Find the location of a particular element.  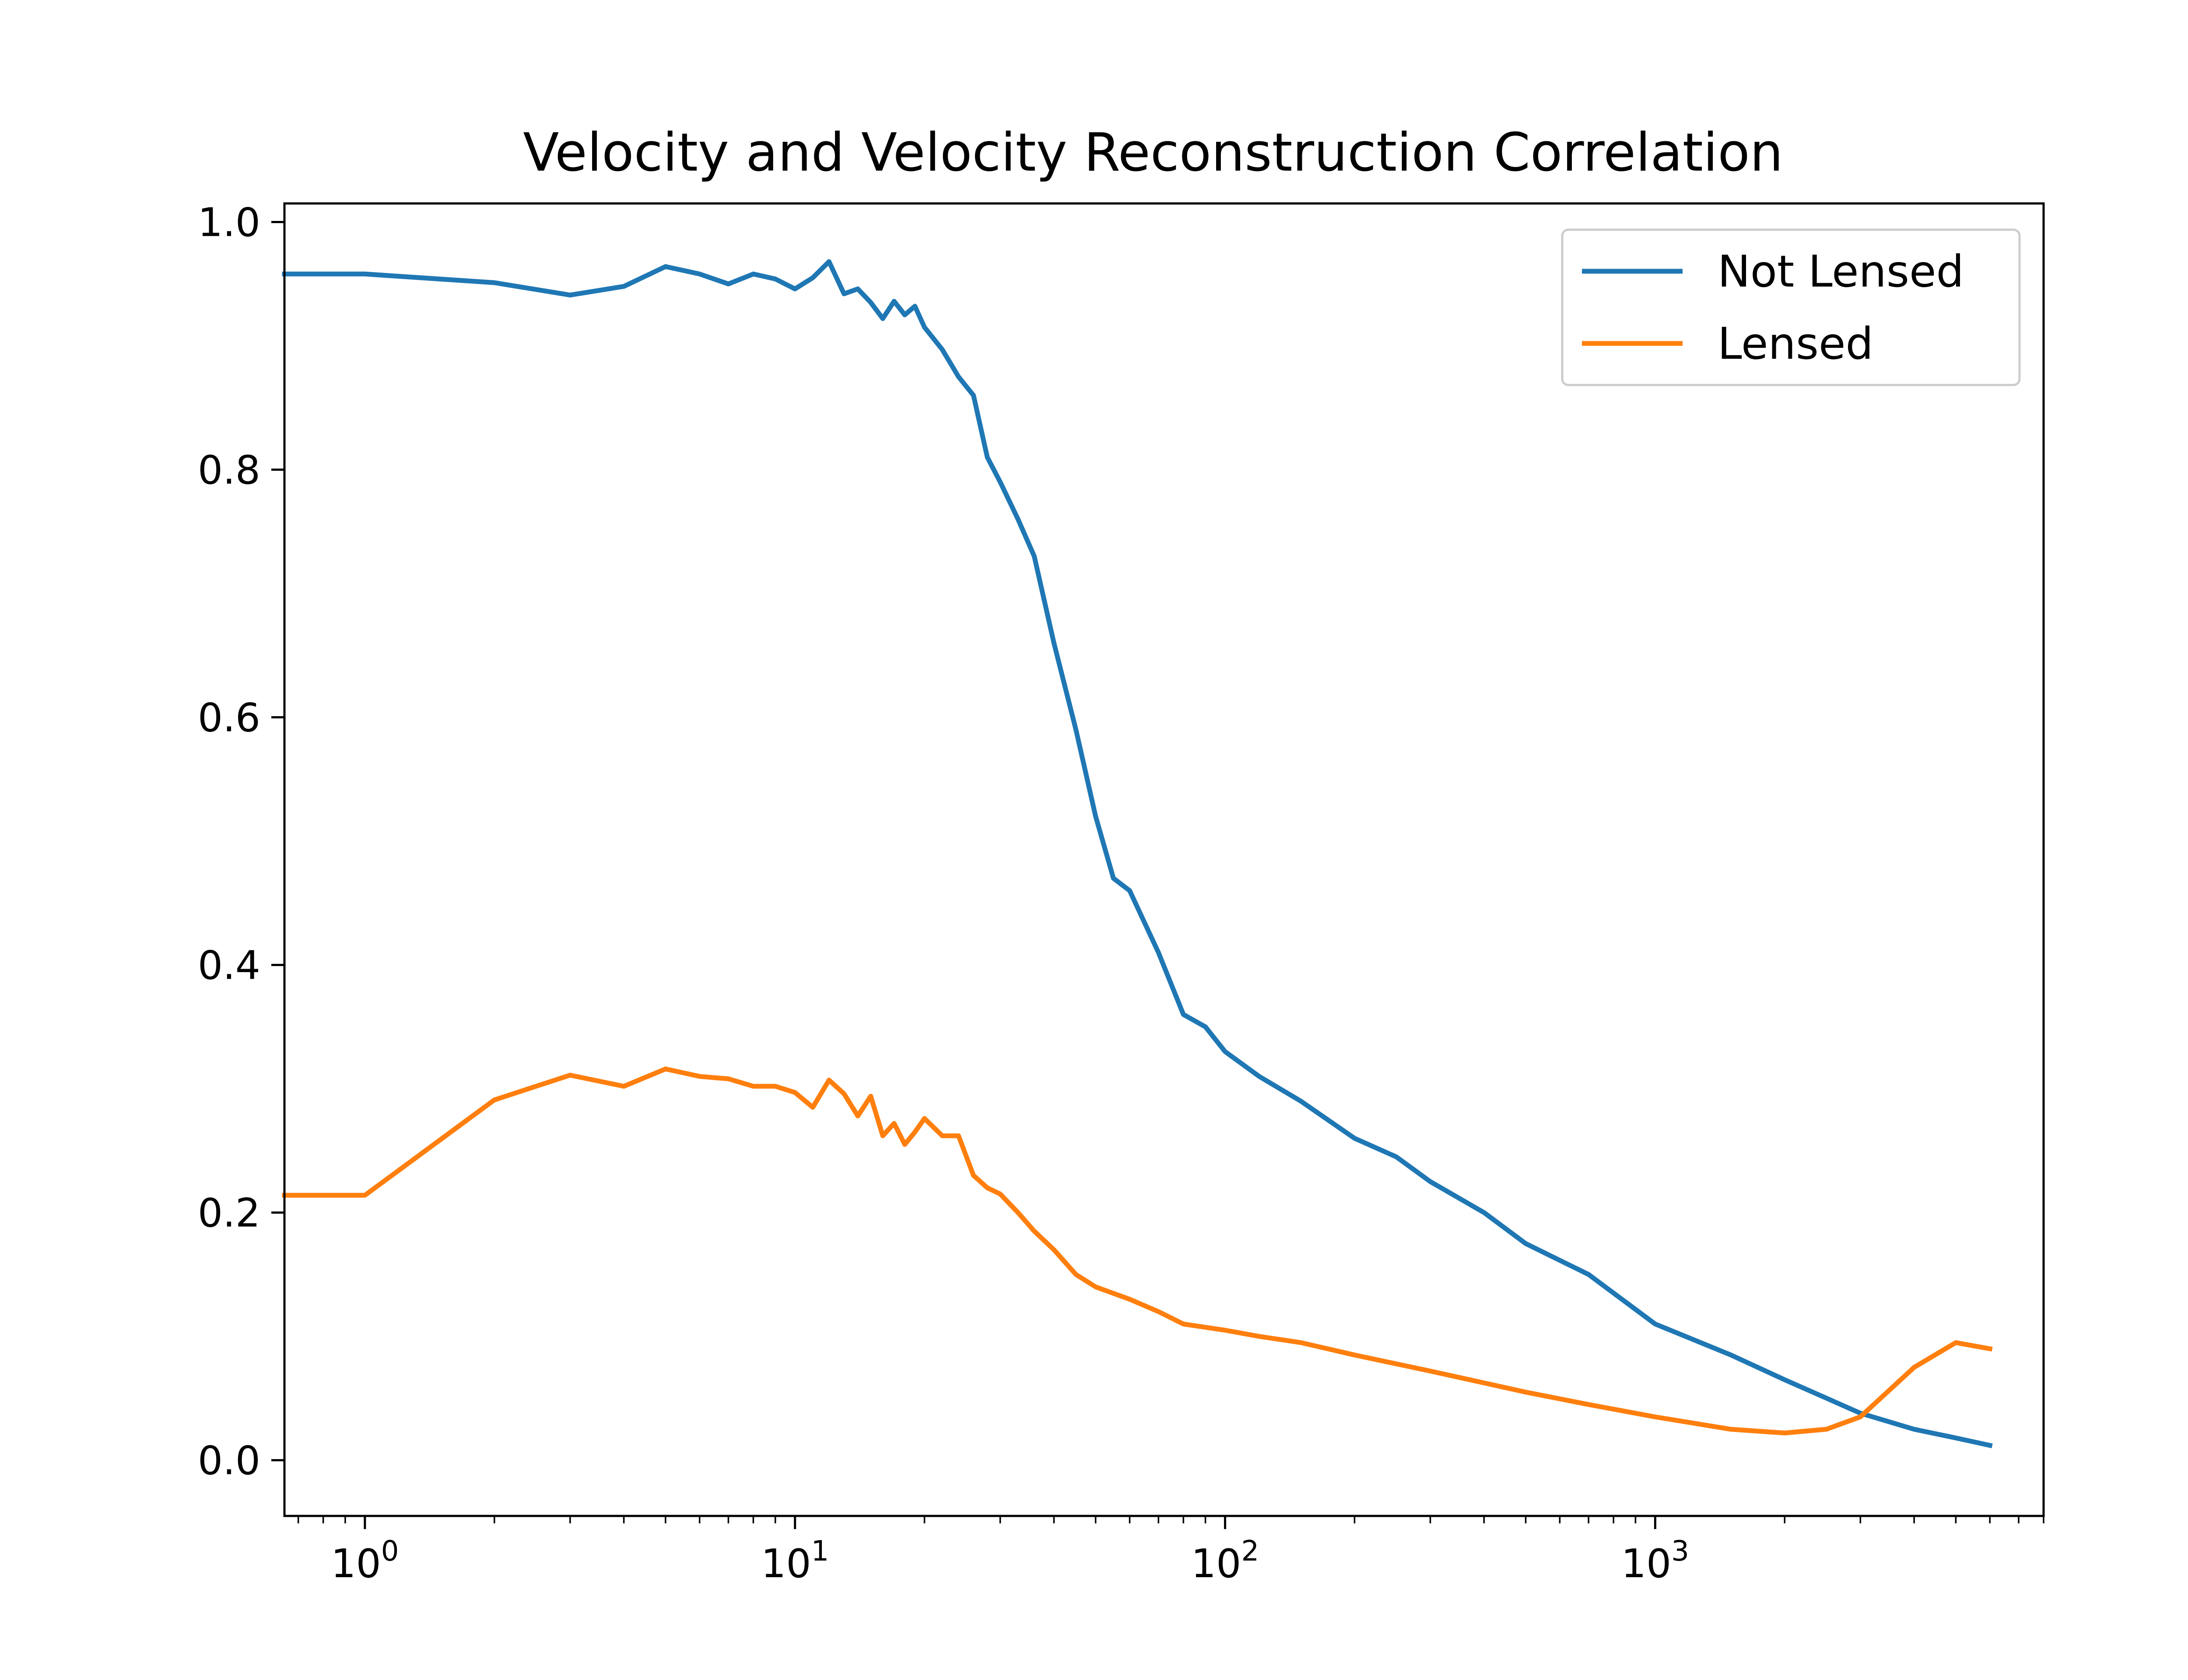

x-tick-label: 10⁰ is located at coordinates (365, 1561).